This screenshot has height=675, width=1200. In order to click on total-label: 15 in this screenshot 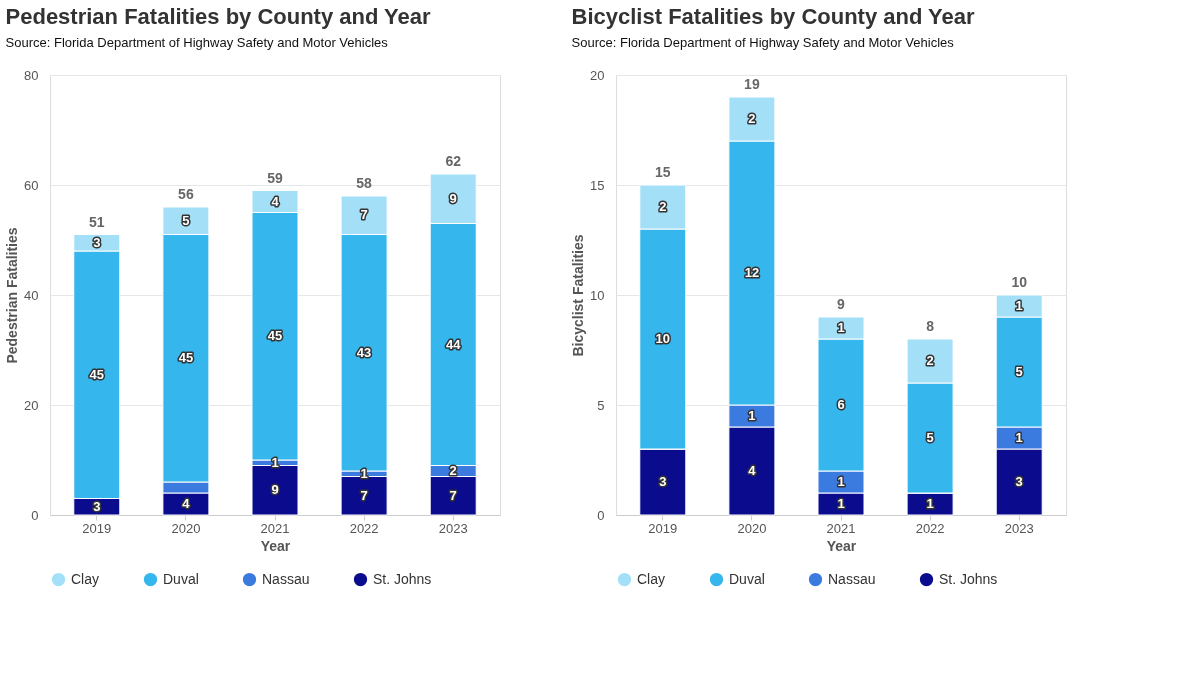, I will do `click(662, 172)`.